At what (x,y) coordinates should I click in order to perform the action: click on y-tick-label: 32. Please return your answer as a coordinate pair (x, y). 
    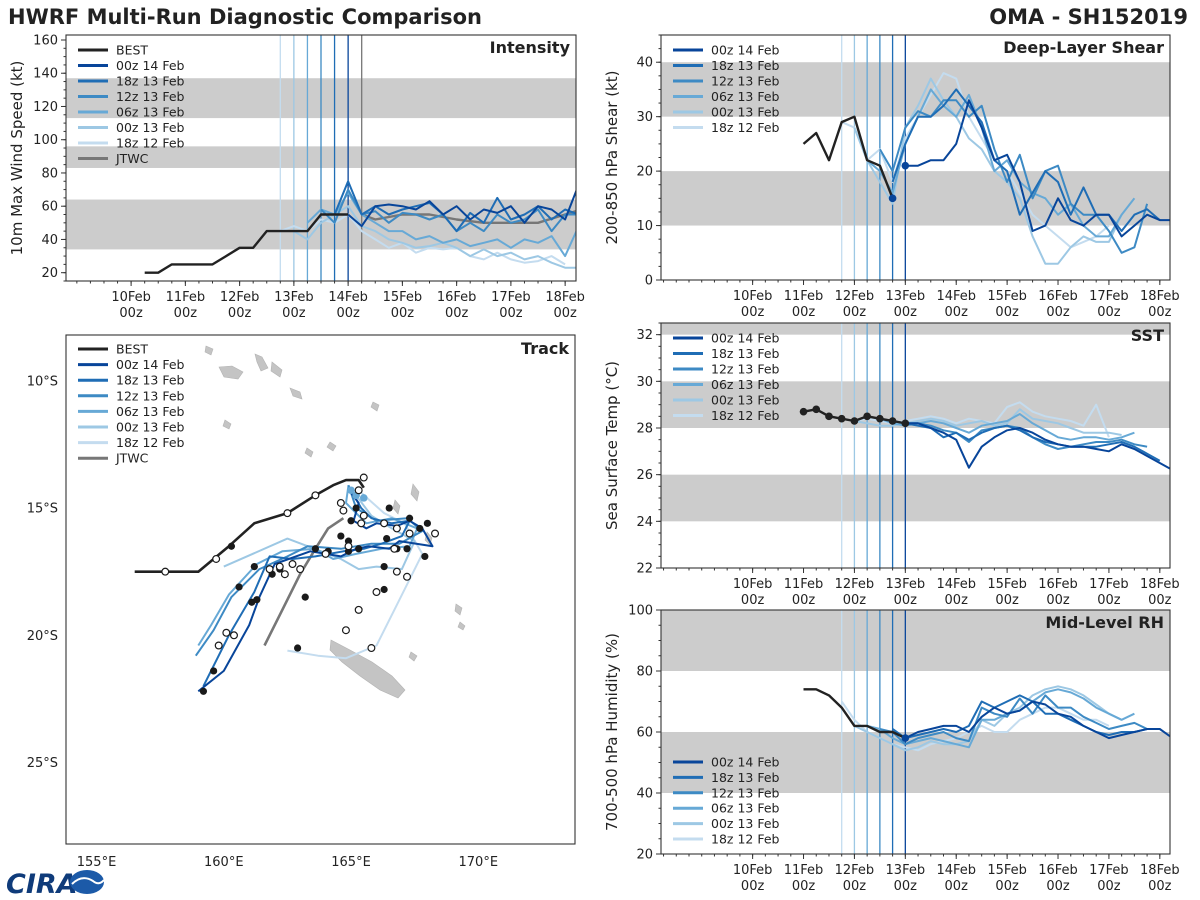
    Looking at the image, I should click on (644, 335).